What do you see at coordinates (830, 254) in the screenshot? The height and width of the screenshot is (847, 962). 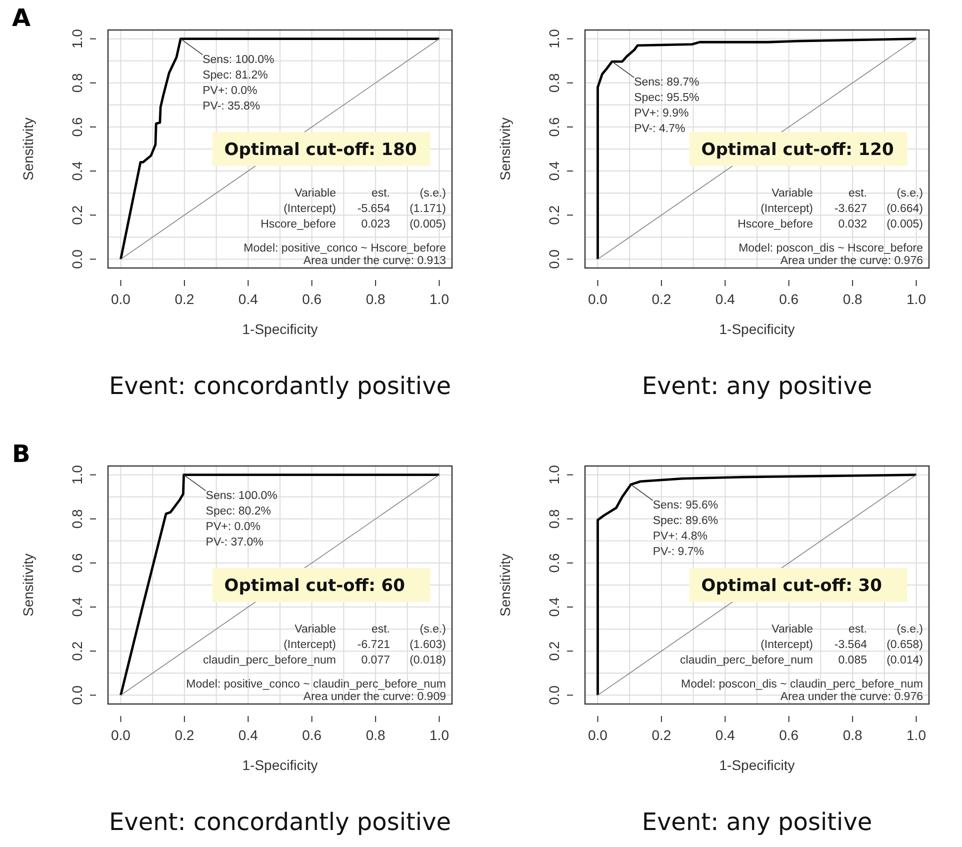 I see `annotation: Model: poscon_dis ~ Hscore_before Area under the curve: 0.976` at bounding box center [830, 254].